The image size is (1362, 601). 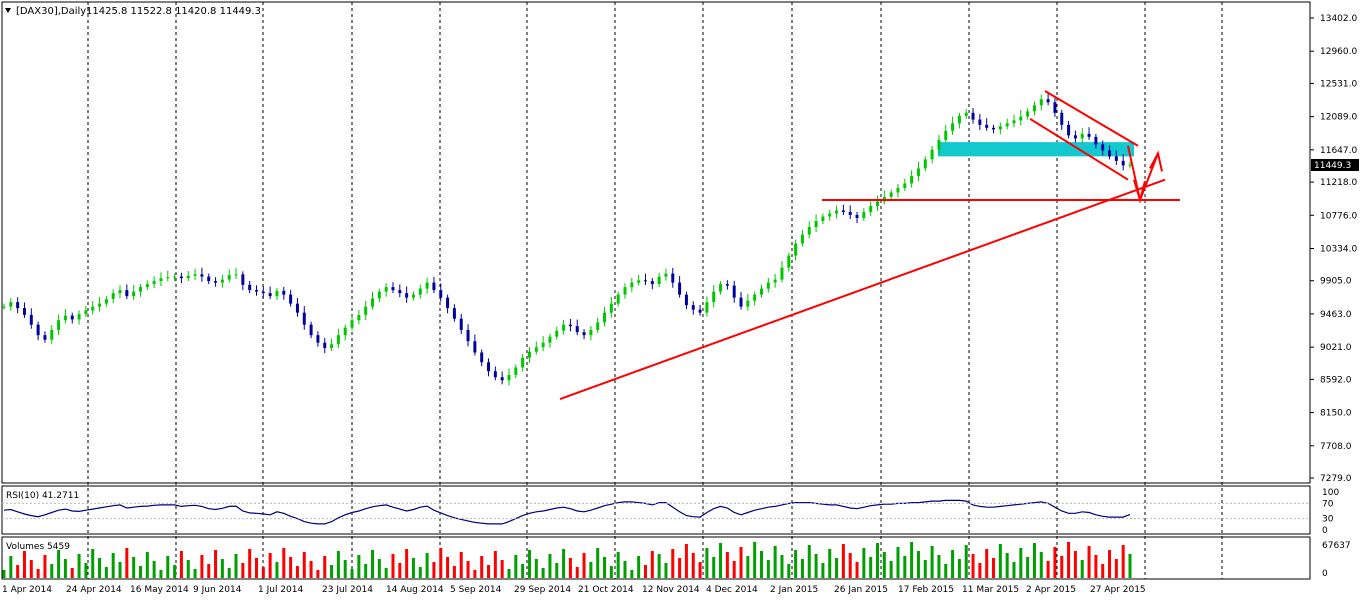 I want to click on y-tick-label: 11647.0, so click(x=1338, y=151).